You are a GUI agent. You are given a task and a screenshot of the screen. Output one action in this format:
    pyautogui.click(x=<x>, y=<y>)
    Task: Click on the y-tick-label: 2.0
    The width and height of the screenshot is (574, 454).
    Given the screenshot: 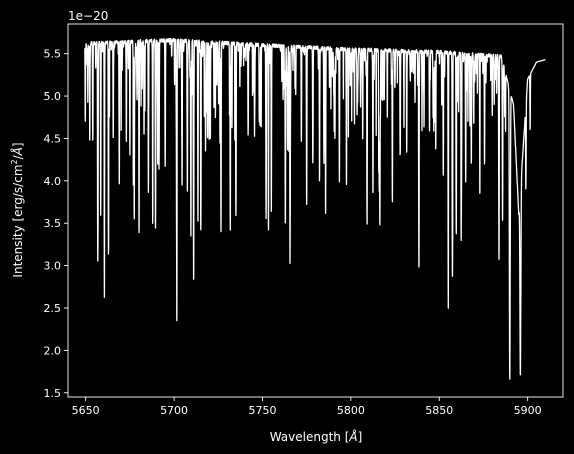 What is the action you would take?
    pyautogui.click(x=53, y=350)
    